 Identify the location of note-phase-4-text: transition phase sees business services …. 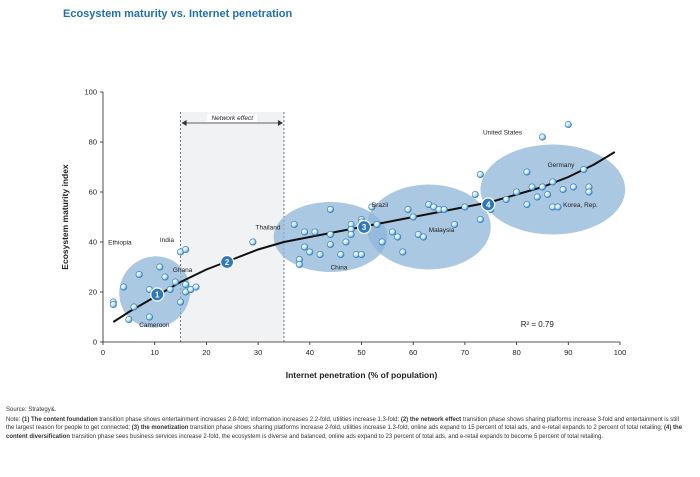
(336, 436).